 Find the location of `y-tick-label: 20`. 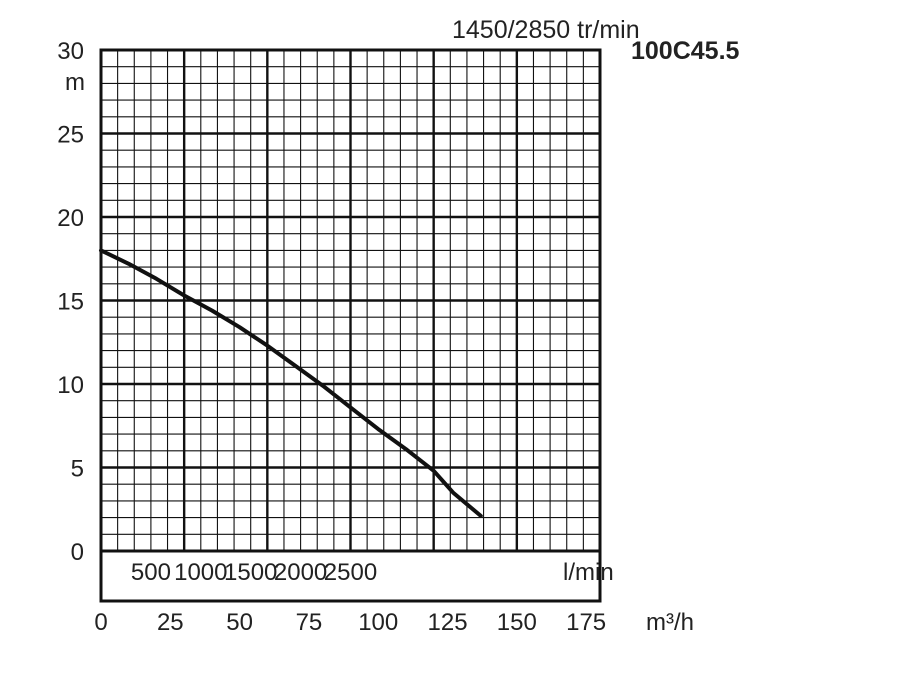

y-tick-label: 20 is located at coordinates (70, 218).